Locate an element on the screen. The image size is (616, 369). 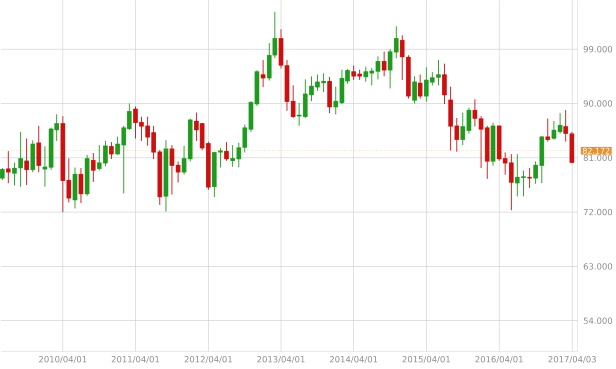
y-tick-label: 63.000 is located at coordinates (598, 266).